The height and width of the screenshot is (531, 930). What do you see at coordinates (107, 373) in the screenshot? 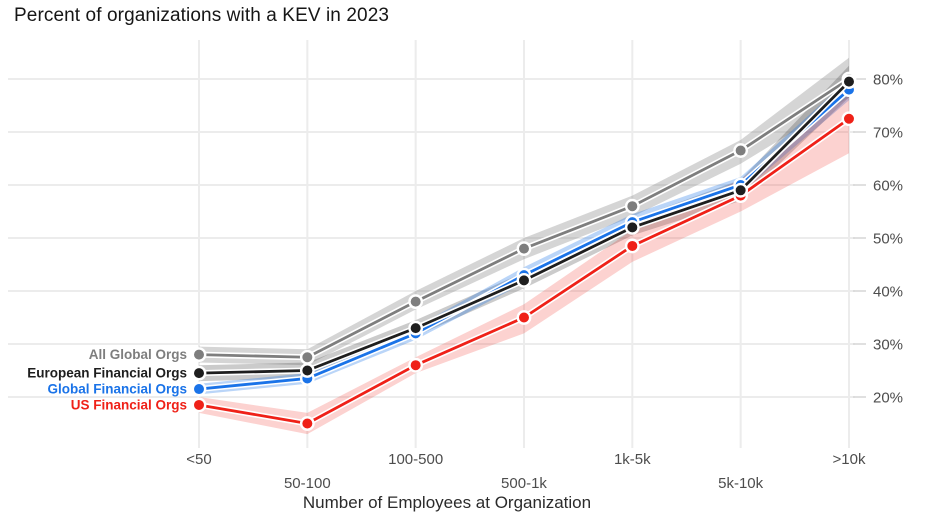
I see `legend-label: European Financial Orgs` at bounding box center [107, 373].